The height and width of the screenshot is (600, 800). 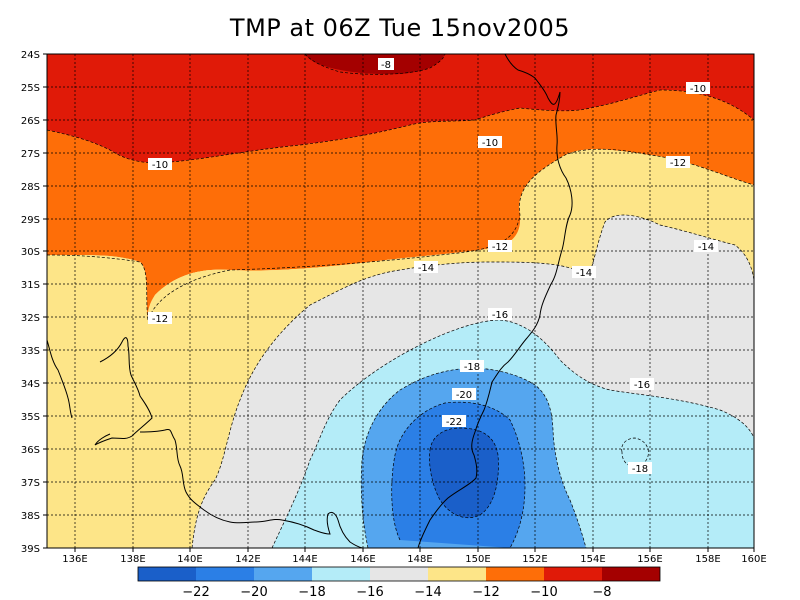 I want to click on colorbar-label: −8, so click(x=601, y=592).